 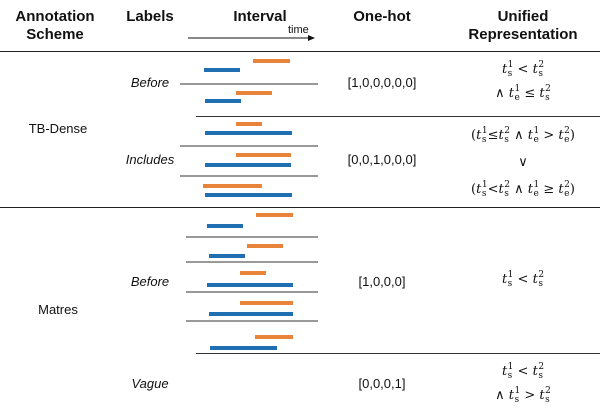 What do you see at coordinates (300, 207) in the screenshot?
I see `section-rule` at bounding box center [300, 207].